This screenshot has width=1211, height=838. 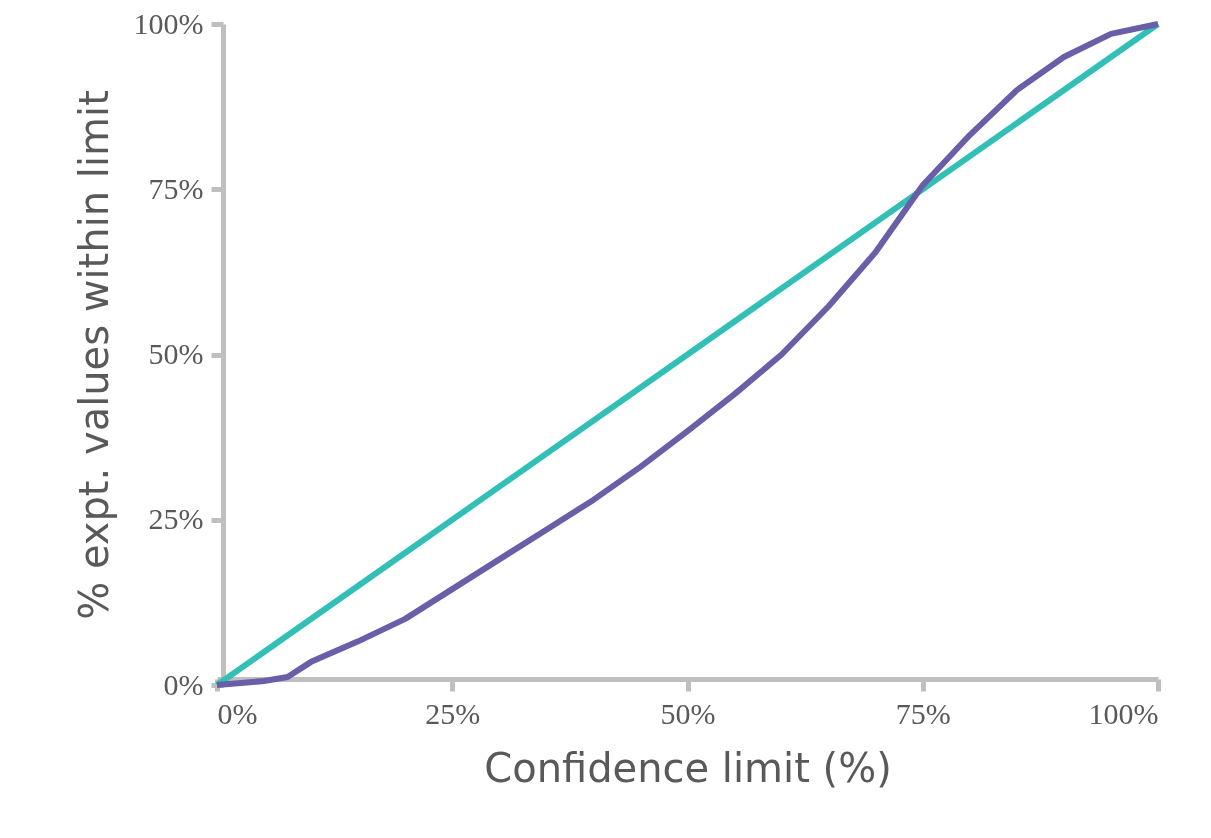 What do you see at coordinates (237, 713) in the screenshot?
I see `x-tick-label: 0%` at bounding box center [237, 713].